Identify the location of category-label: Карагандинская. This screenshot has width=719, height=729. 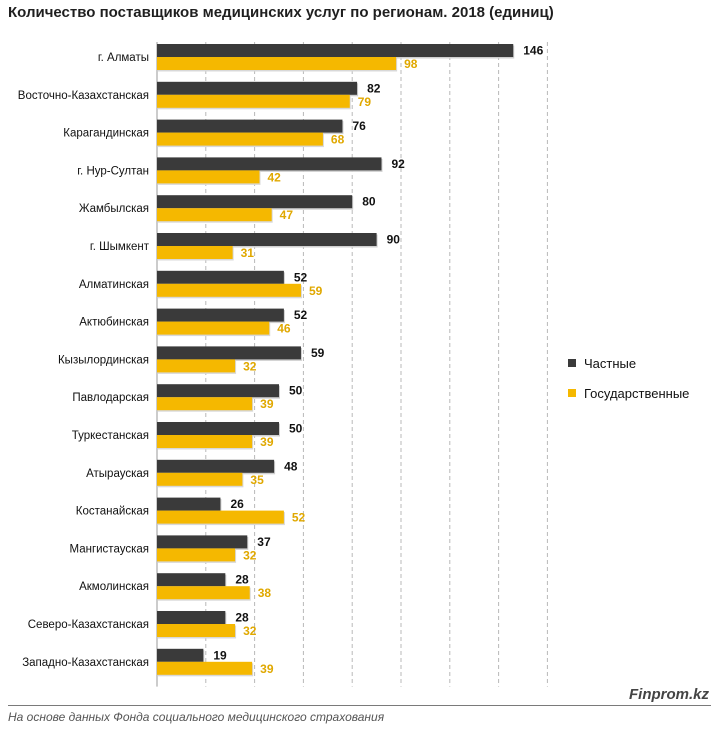
(106, 134).